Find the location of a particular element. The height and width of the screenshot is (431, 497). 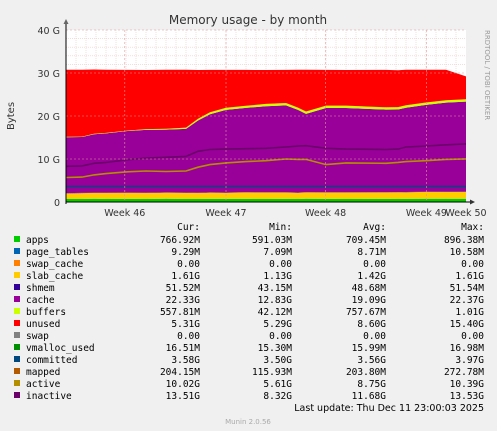

legend-value-max: 22.37G is located at coordinates (467, 300).